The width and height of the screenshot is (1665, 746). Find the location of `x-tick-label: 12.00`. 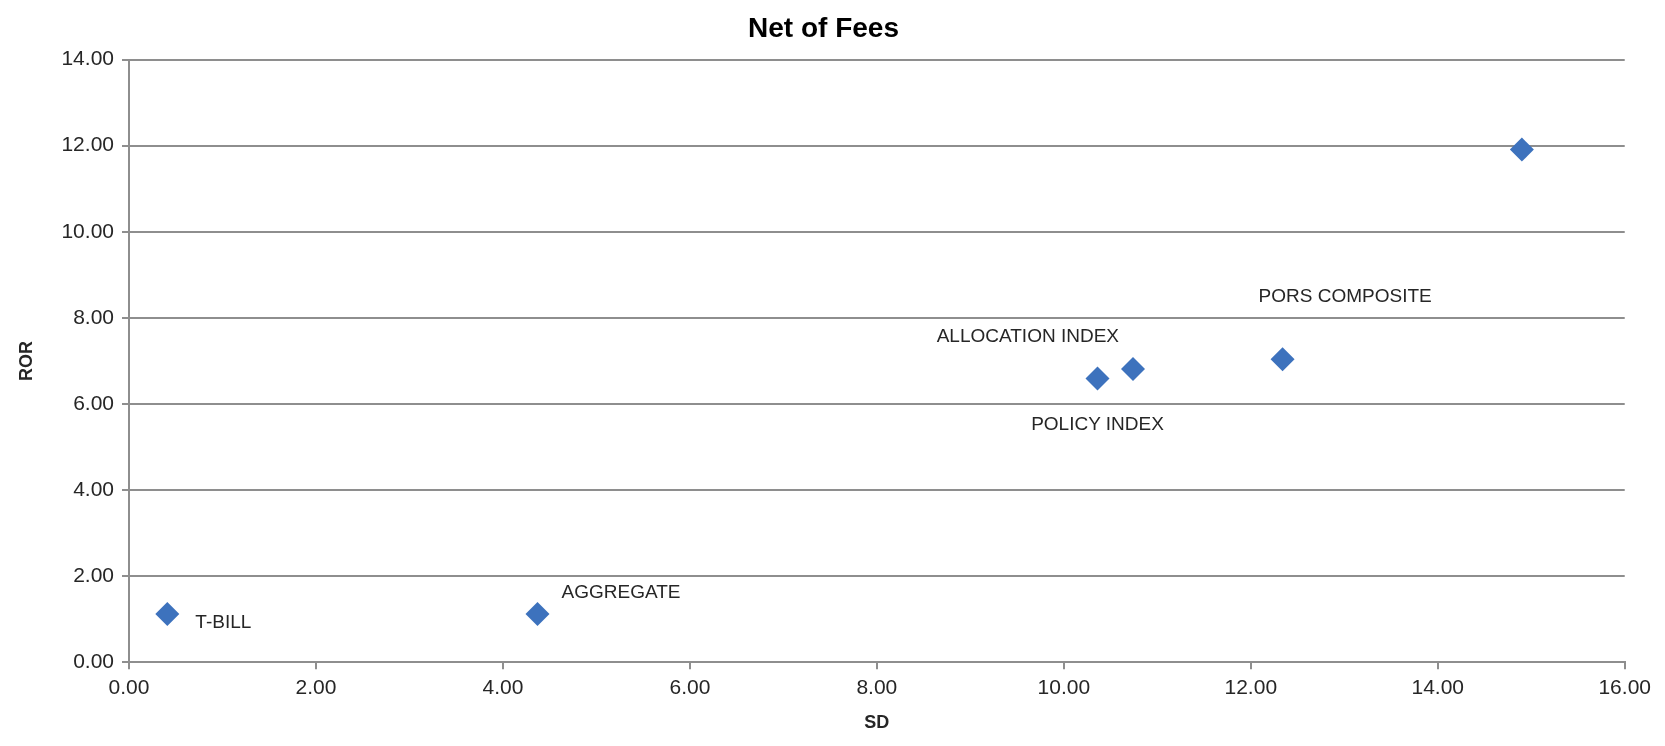

x-tick-label: 12.00 is located at coordinates (1251, 686).